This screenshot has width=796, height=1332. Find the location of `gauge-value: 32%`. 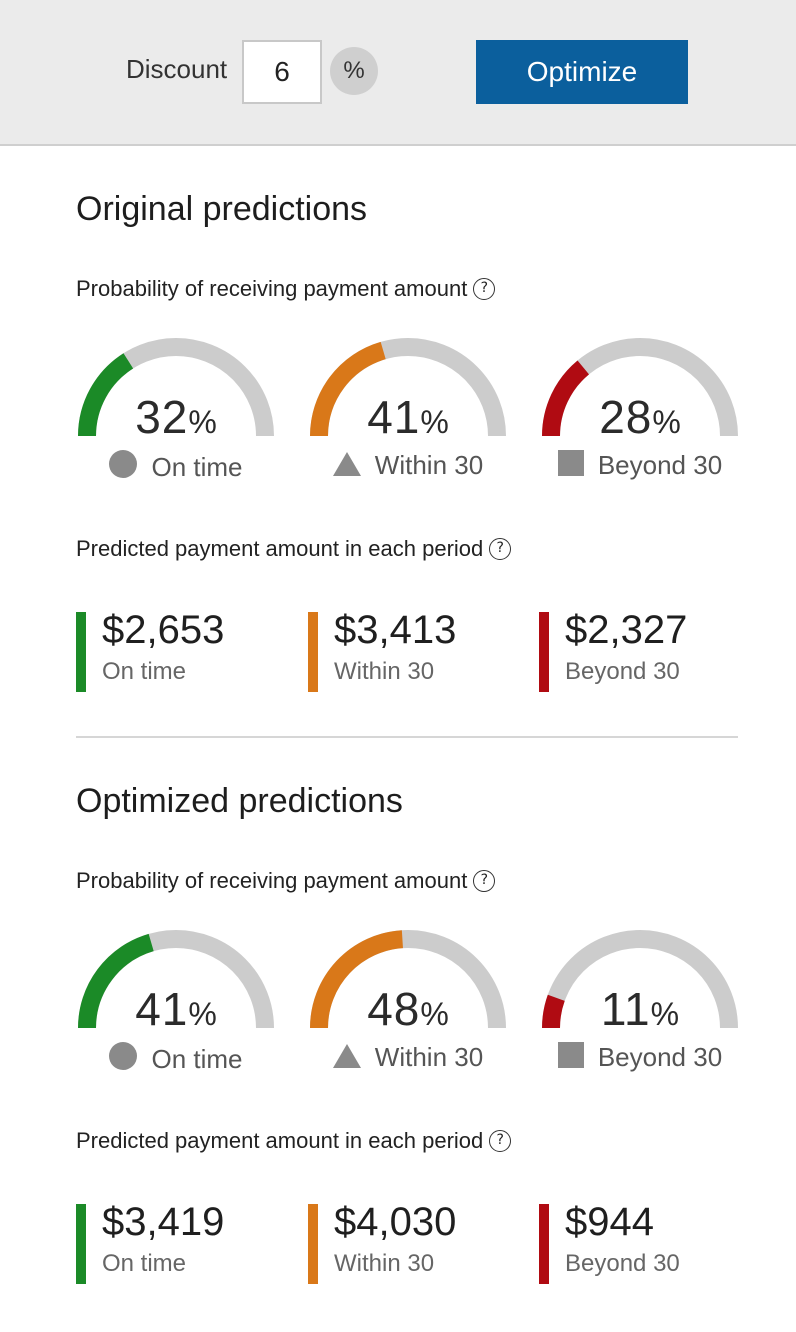

gauge-value: 32% is located at coordinates (176, 417).